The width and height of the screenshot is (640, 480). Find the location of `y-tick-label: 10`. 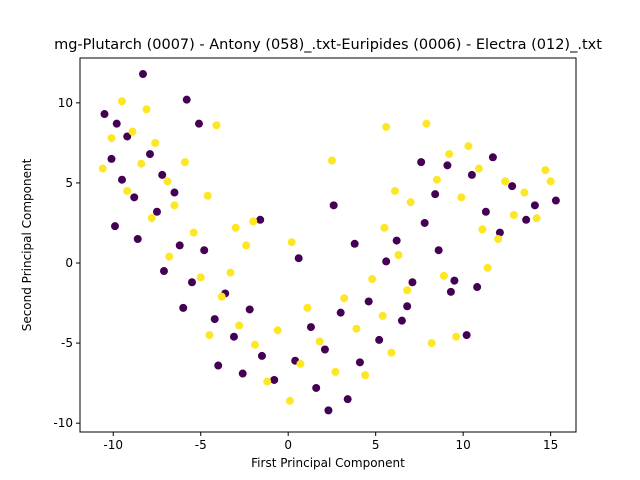

y-tick-label: 10 is located at coordinates (65, 103).